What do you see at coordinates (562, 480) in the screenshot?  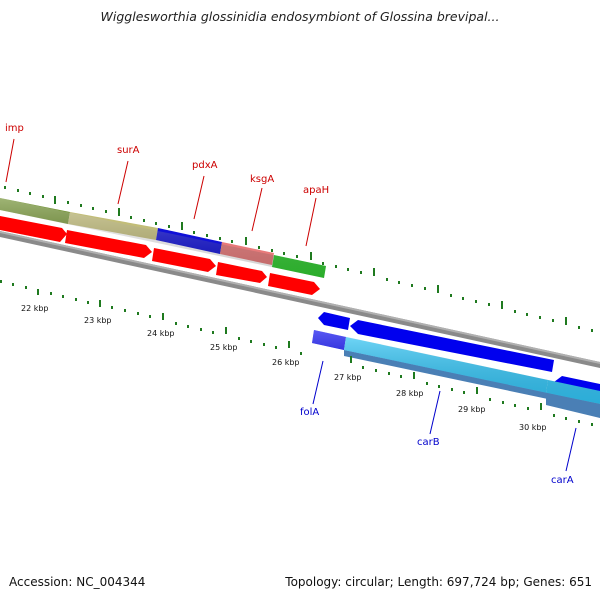 I see `gene-label-carA: carA` at bounding box center [562, 480].